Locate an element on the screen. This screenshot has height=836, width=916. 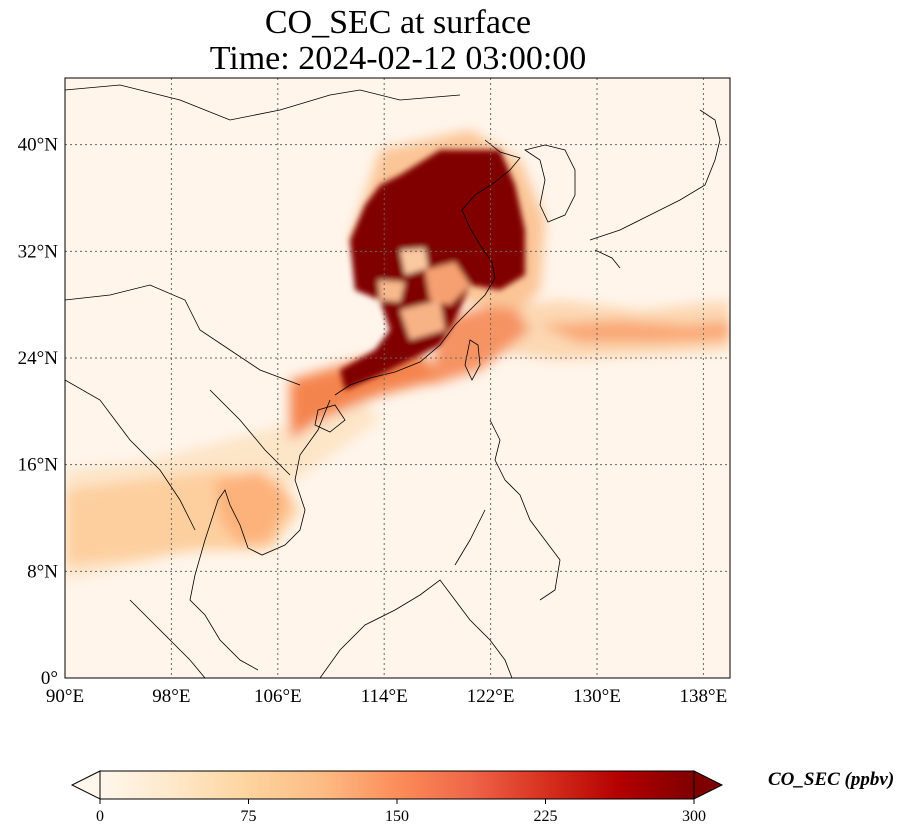
lon-tick-label: 122°E is located at coordinates (491, 696).